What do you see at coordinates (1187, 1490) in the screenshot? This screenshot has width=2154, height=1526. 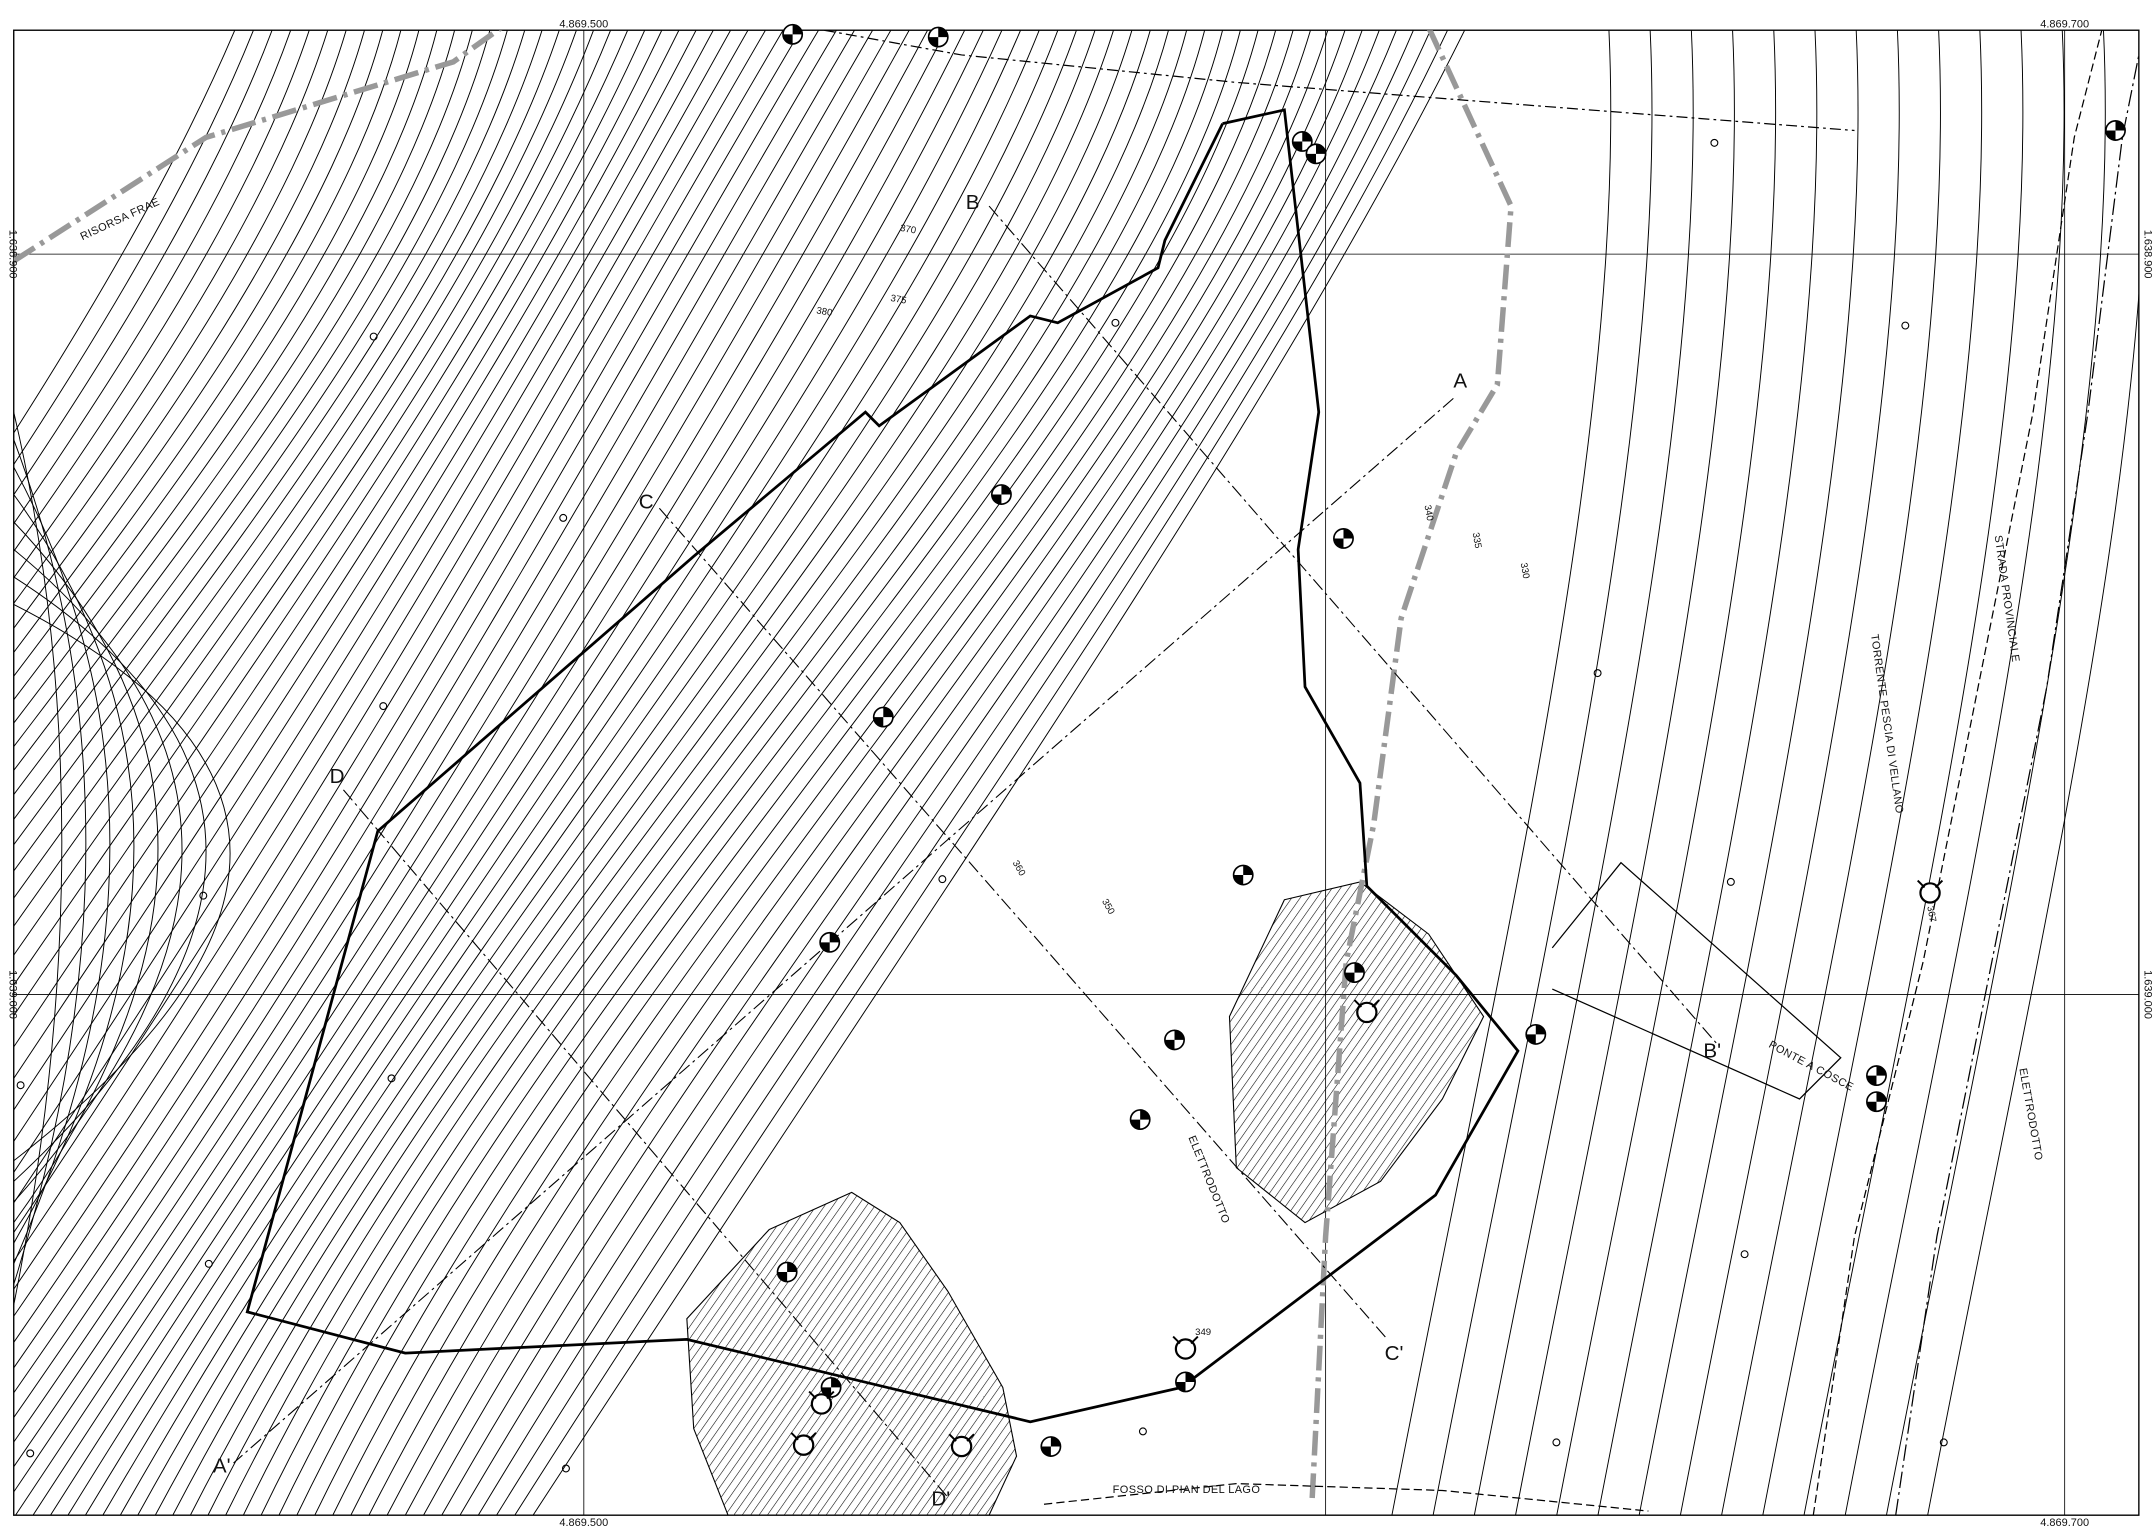 I see `ditch-label: FOSSO DI PIAN DEL LAGO` at bounding box center [1187, 1490].